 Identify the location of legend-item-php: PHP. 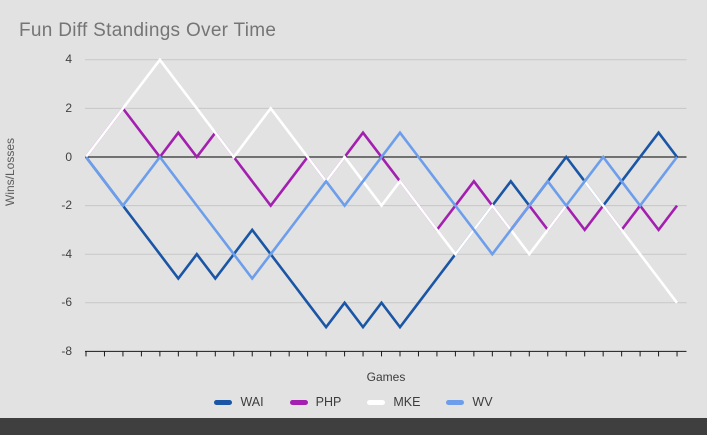
(315, 402).